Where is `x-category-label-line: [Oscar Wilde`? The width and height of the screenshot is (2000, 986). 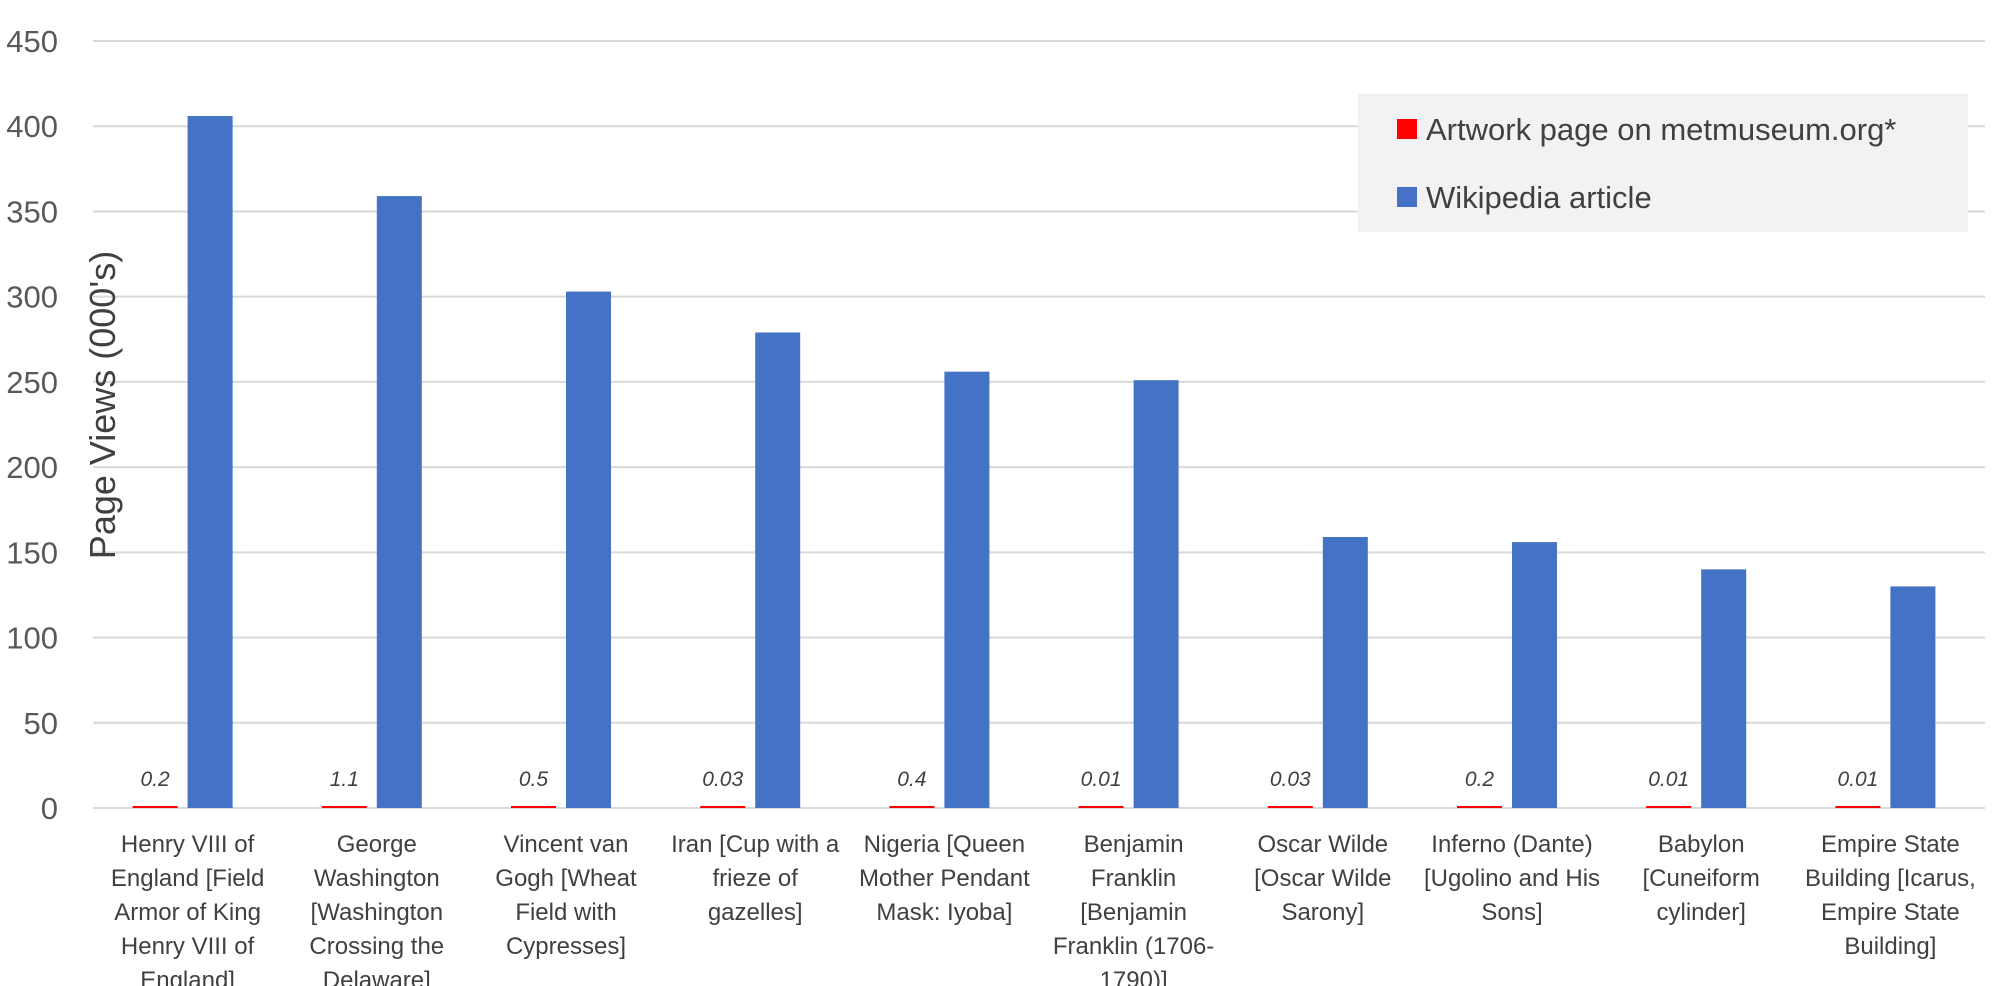 x-category-label-line: [Oscar Wilde is located at coordinates (1322, 878).